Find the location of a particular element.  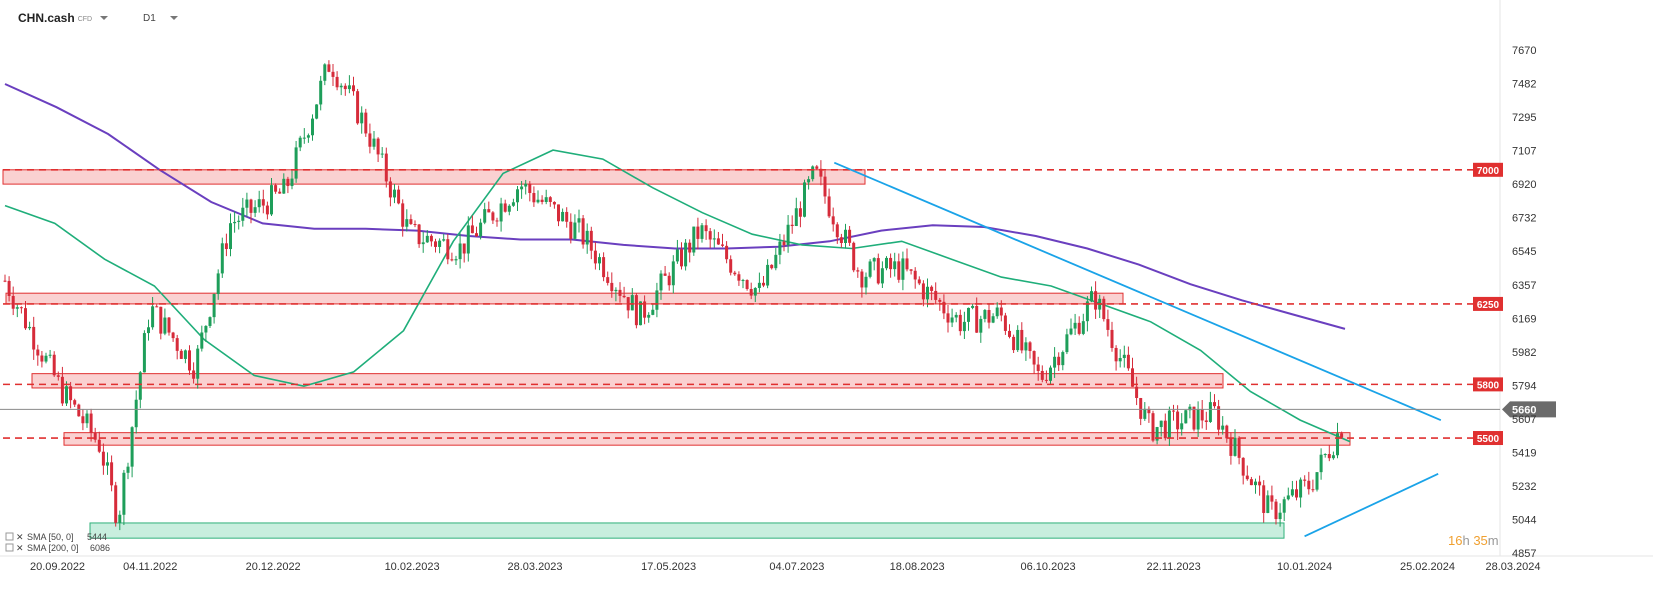

y-tick-label: 6169 is located at coordinates (1524, 319).